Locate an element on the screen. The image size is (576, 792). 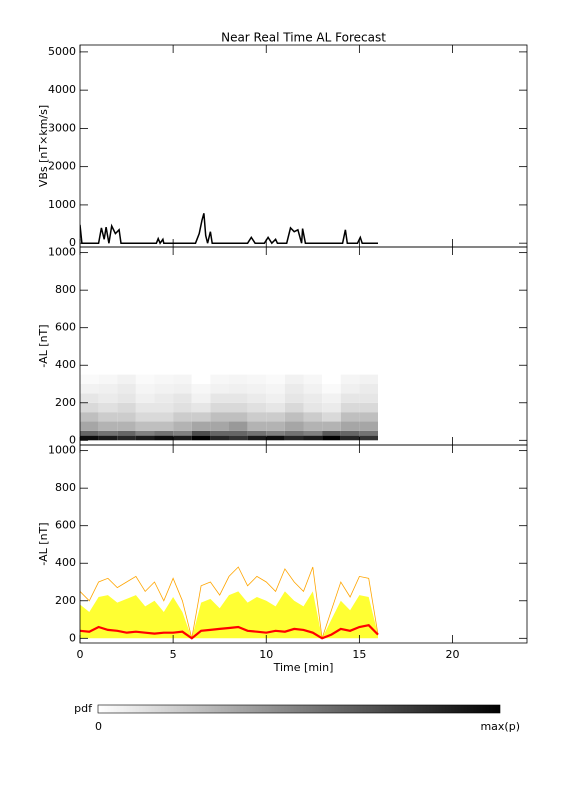
plot-area is located at coordinates (229, 229).